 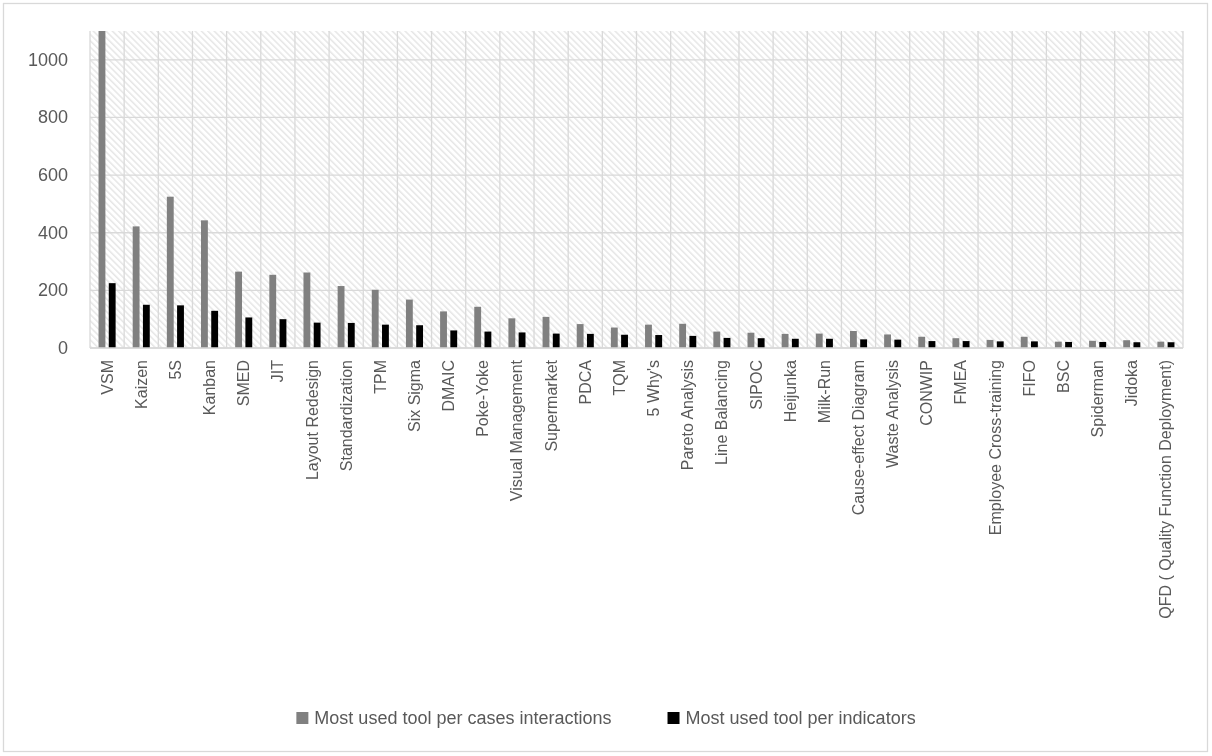 What do you see at coordinates (210, 388) in the screenshot?
I see `x-tick-label: Kanban` at bounding box center [210, 388].